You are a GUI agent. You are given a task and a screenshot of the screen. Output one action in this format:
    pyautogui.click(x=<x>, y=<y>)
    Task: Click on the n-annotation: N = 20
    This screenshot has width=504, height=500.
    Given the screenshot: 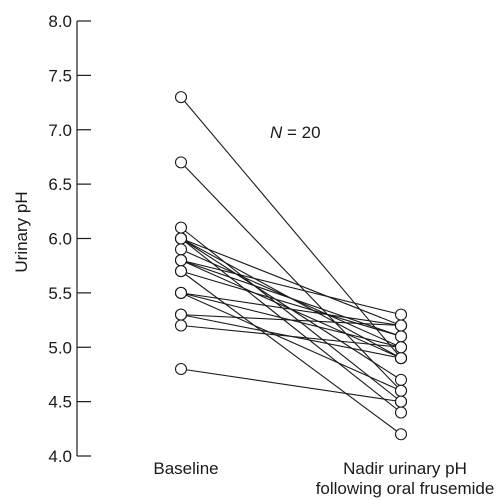 What is the action you would take?
    pyautogui.click(x=295, y=132)
    